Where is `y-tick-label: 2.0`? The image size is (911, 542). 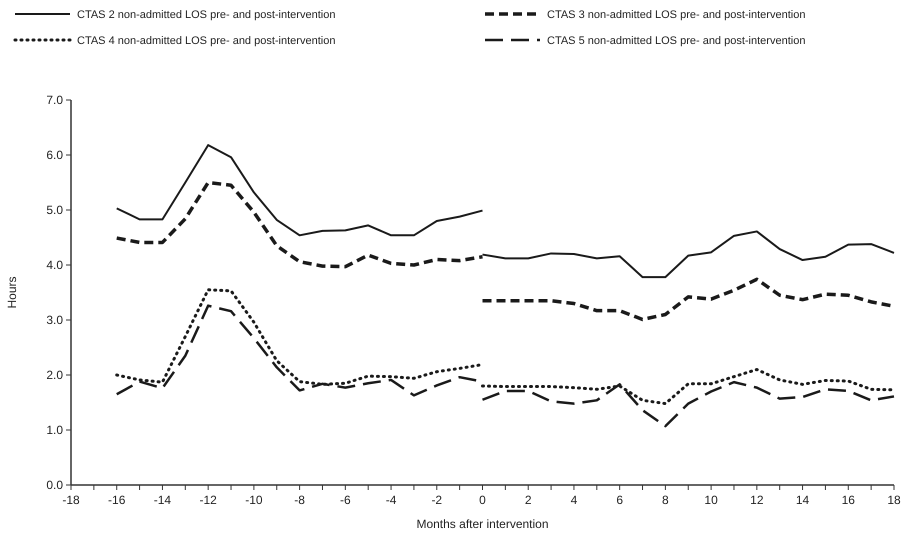 y-tick-label: 2.0 is located at coordinates (55, 375).